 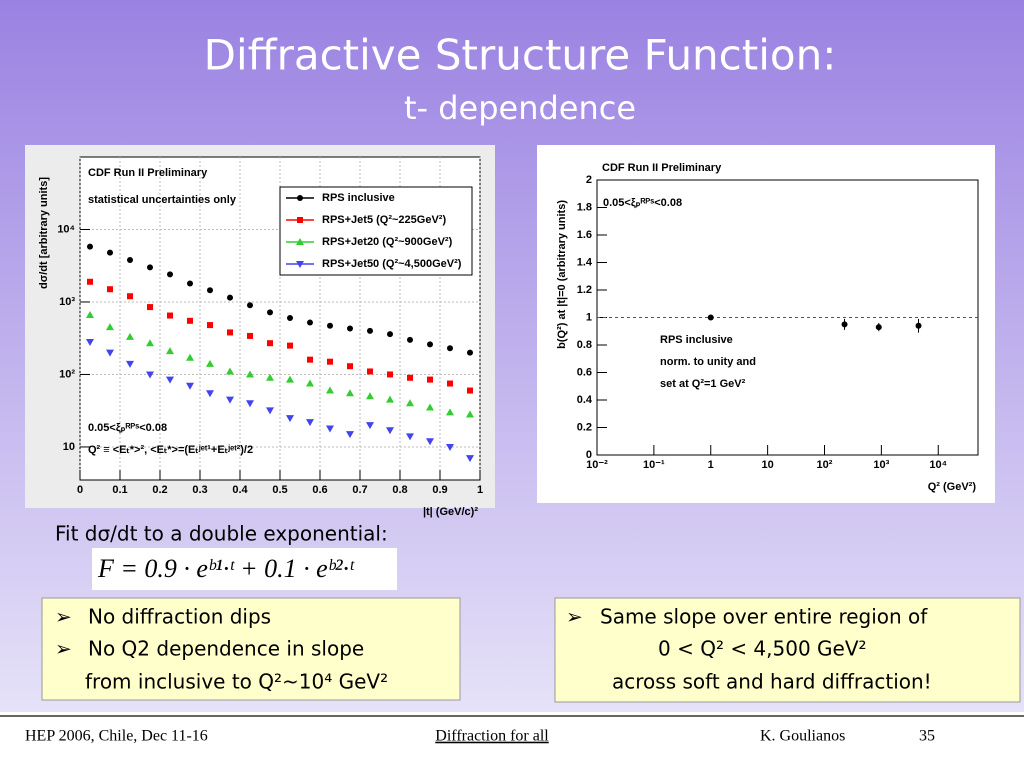 I want to click on annotation: statistical uncertainties only, so click(x=162, y=200).